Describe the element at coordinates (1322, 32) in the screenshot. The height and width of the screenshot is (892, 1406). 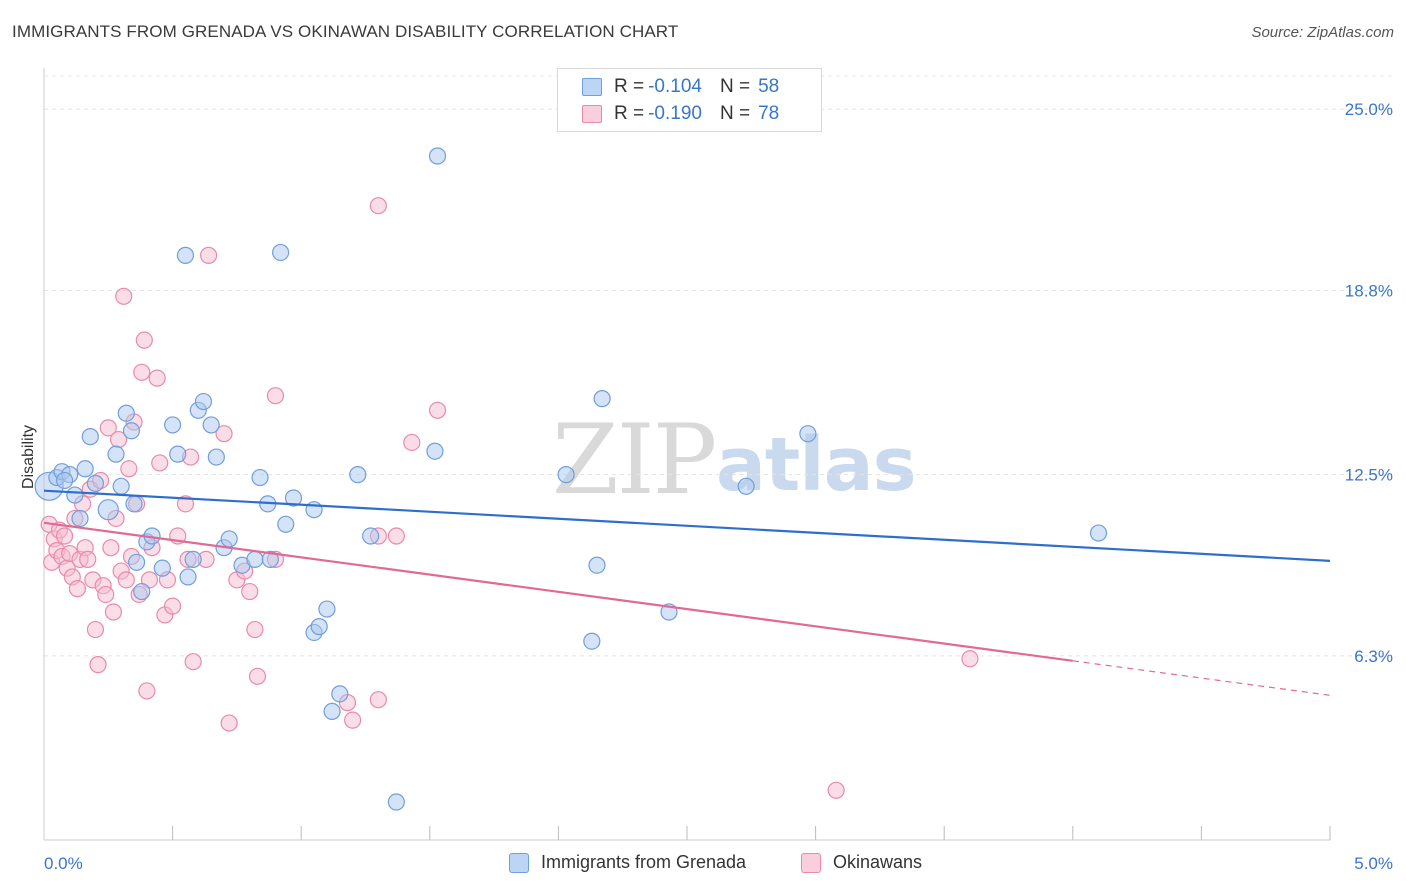
I see `source-label: Source: ZipAtlas.com` at that location.